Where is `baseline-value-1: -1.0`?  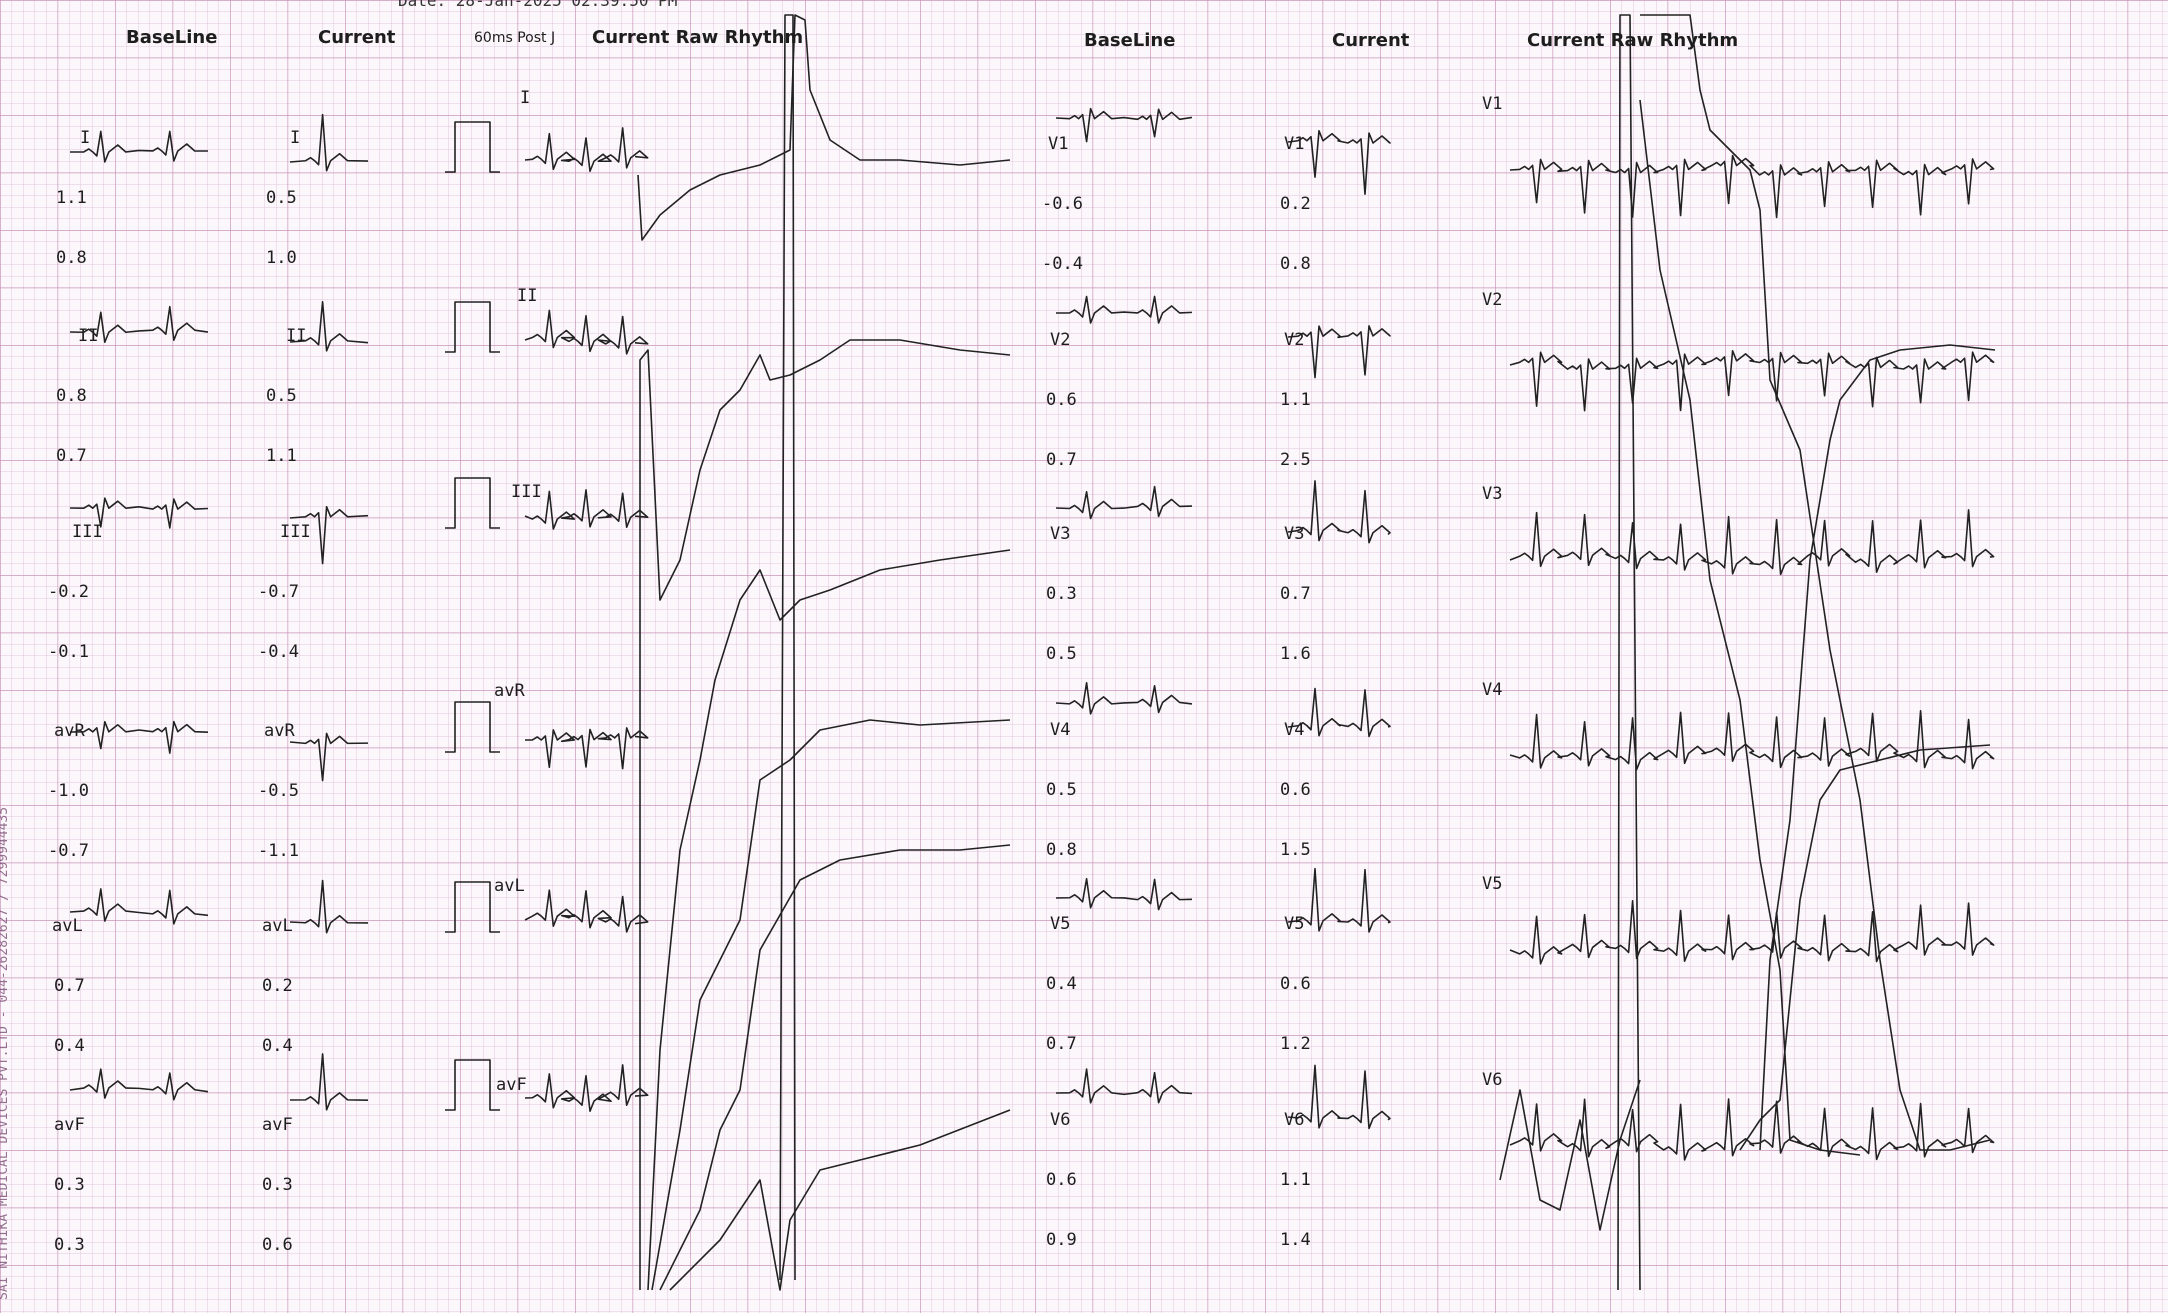 baseline-value-1: -1.0 is located at coordinates (68, 791).